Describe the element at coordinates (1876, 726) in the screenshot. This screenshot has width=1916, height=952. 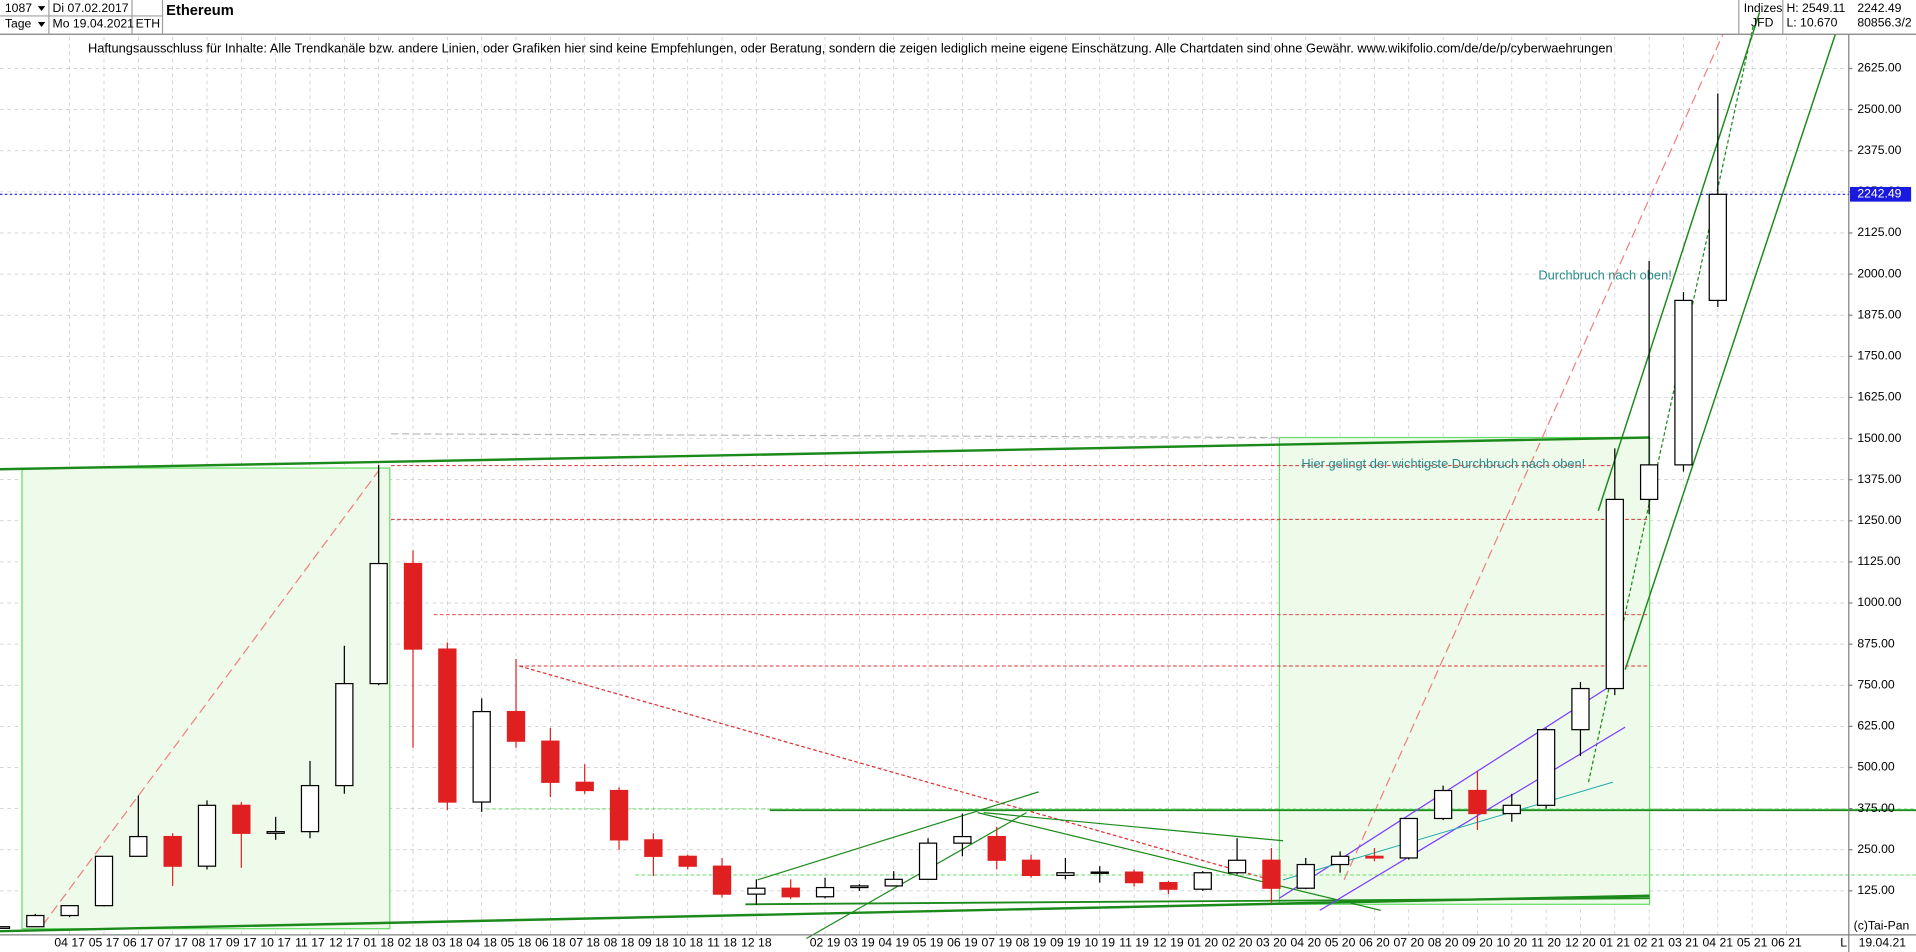
I see `y-tick-label: 625.00` at that location.